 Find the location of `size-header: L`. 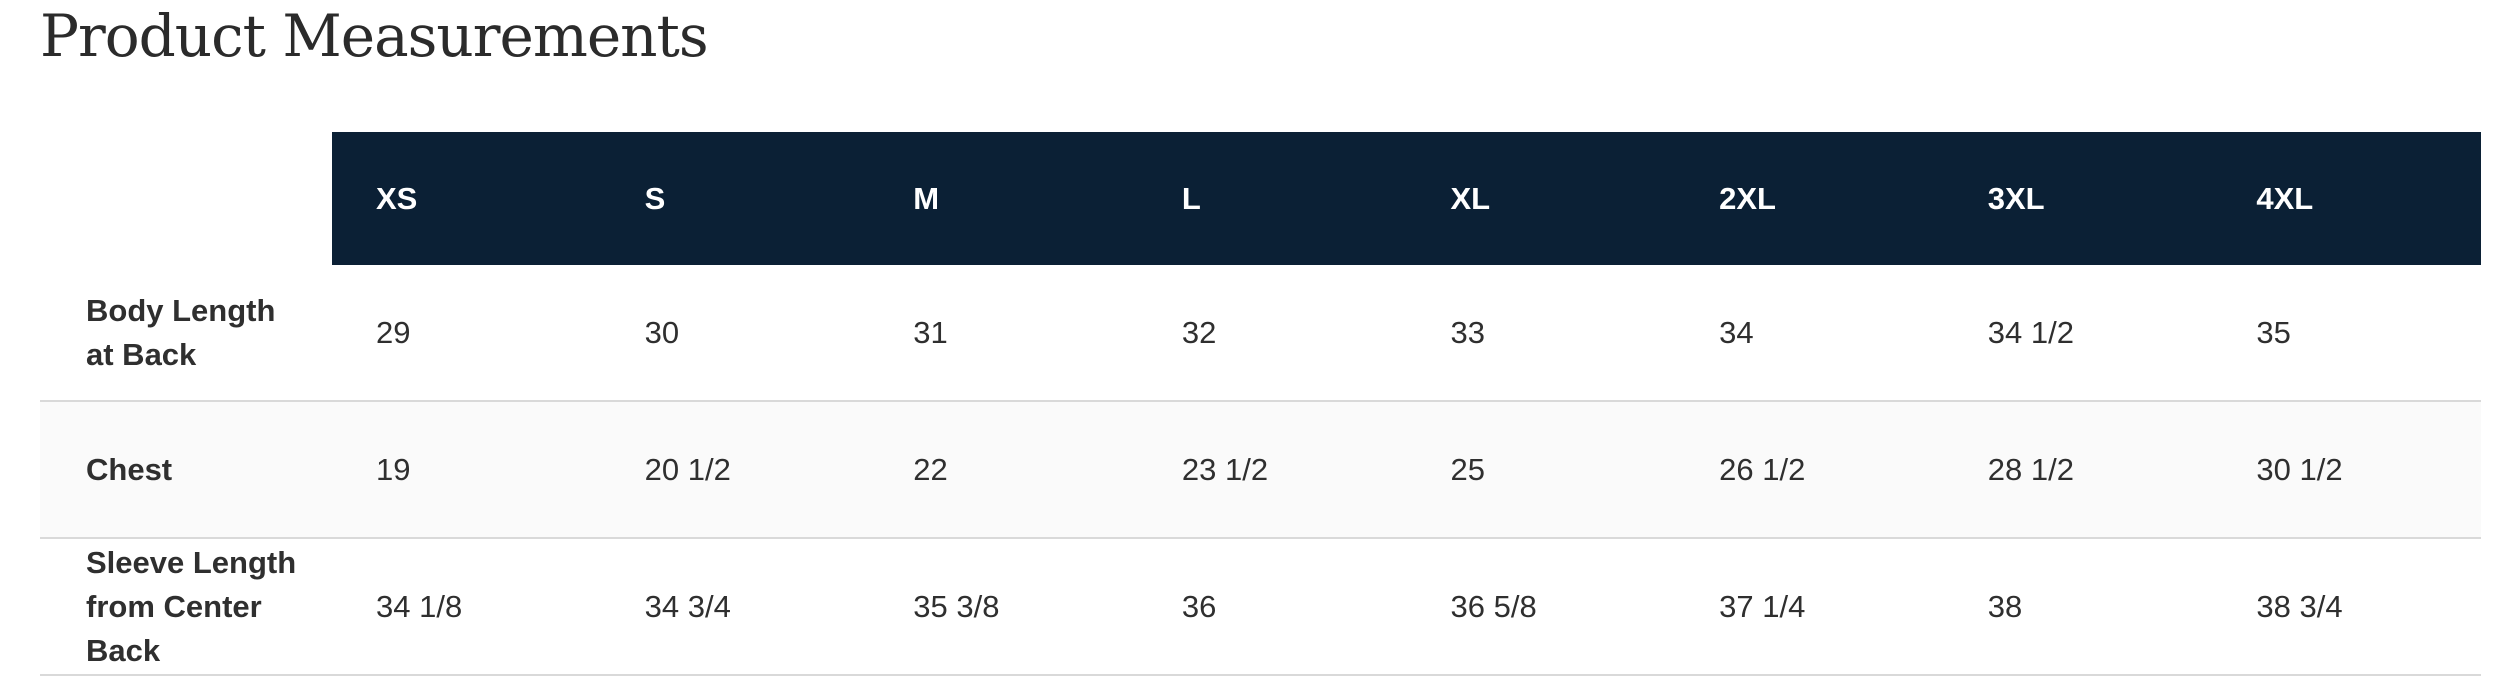

size-header: L is located at coordinates (1272, 198).